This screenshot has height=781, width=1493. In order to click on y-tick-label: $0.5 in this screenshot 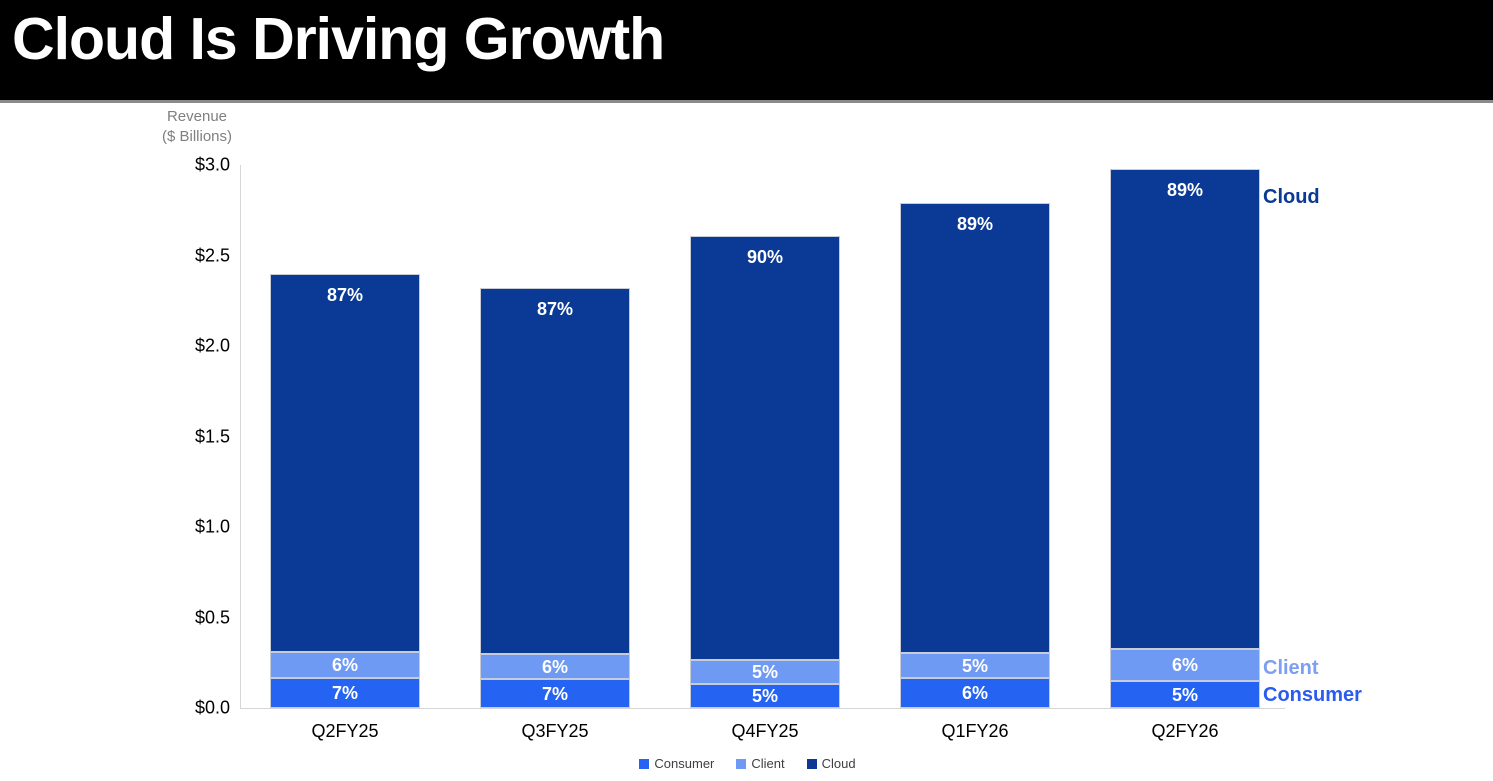, I will do `click(212, 617)`.